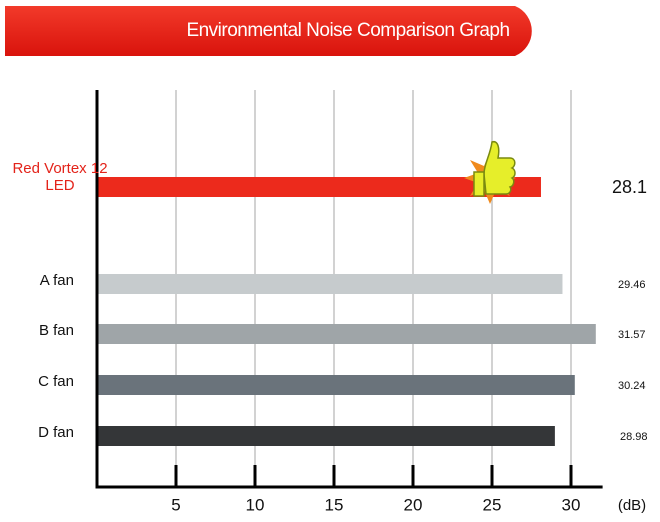  I want to click on thumbs-up-icon, so click(490, 172).